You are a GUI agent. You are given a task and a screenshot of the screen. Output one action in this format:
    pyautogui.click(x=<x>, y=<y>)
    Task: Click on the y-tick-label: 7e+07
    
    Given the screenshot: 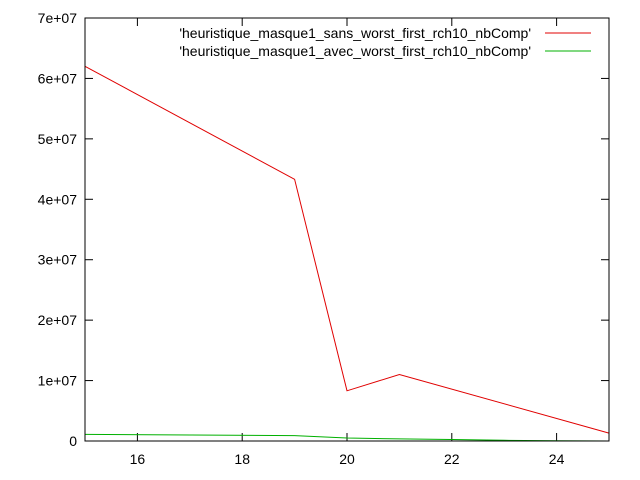 What is the action you would take?
    pyautogui.click(x=58, y=18)
    